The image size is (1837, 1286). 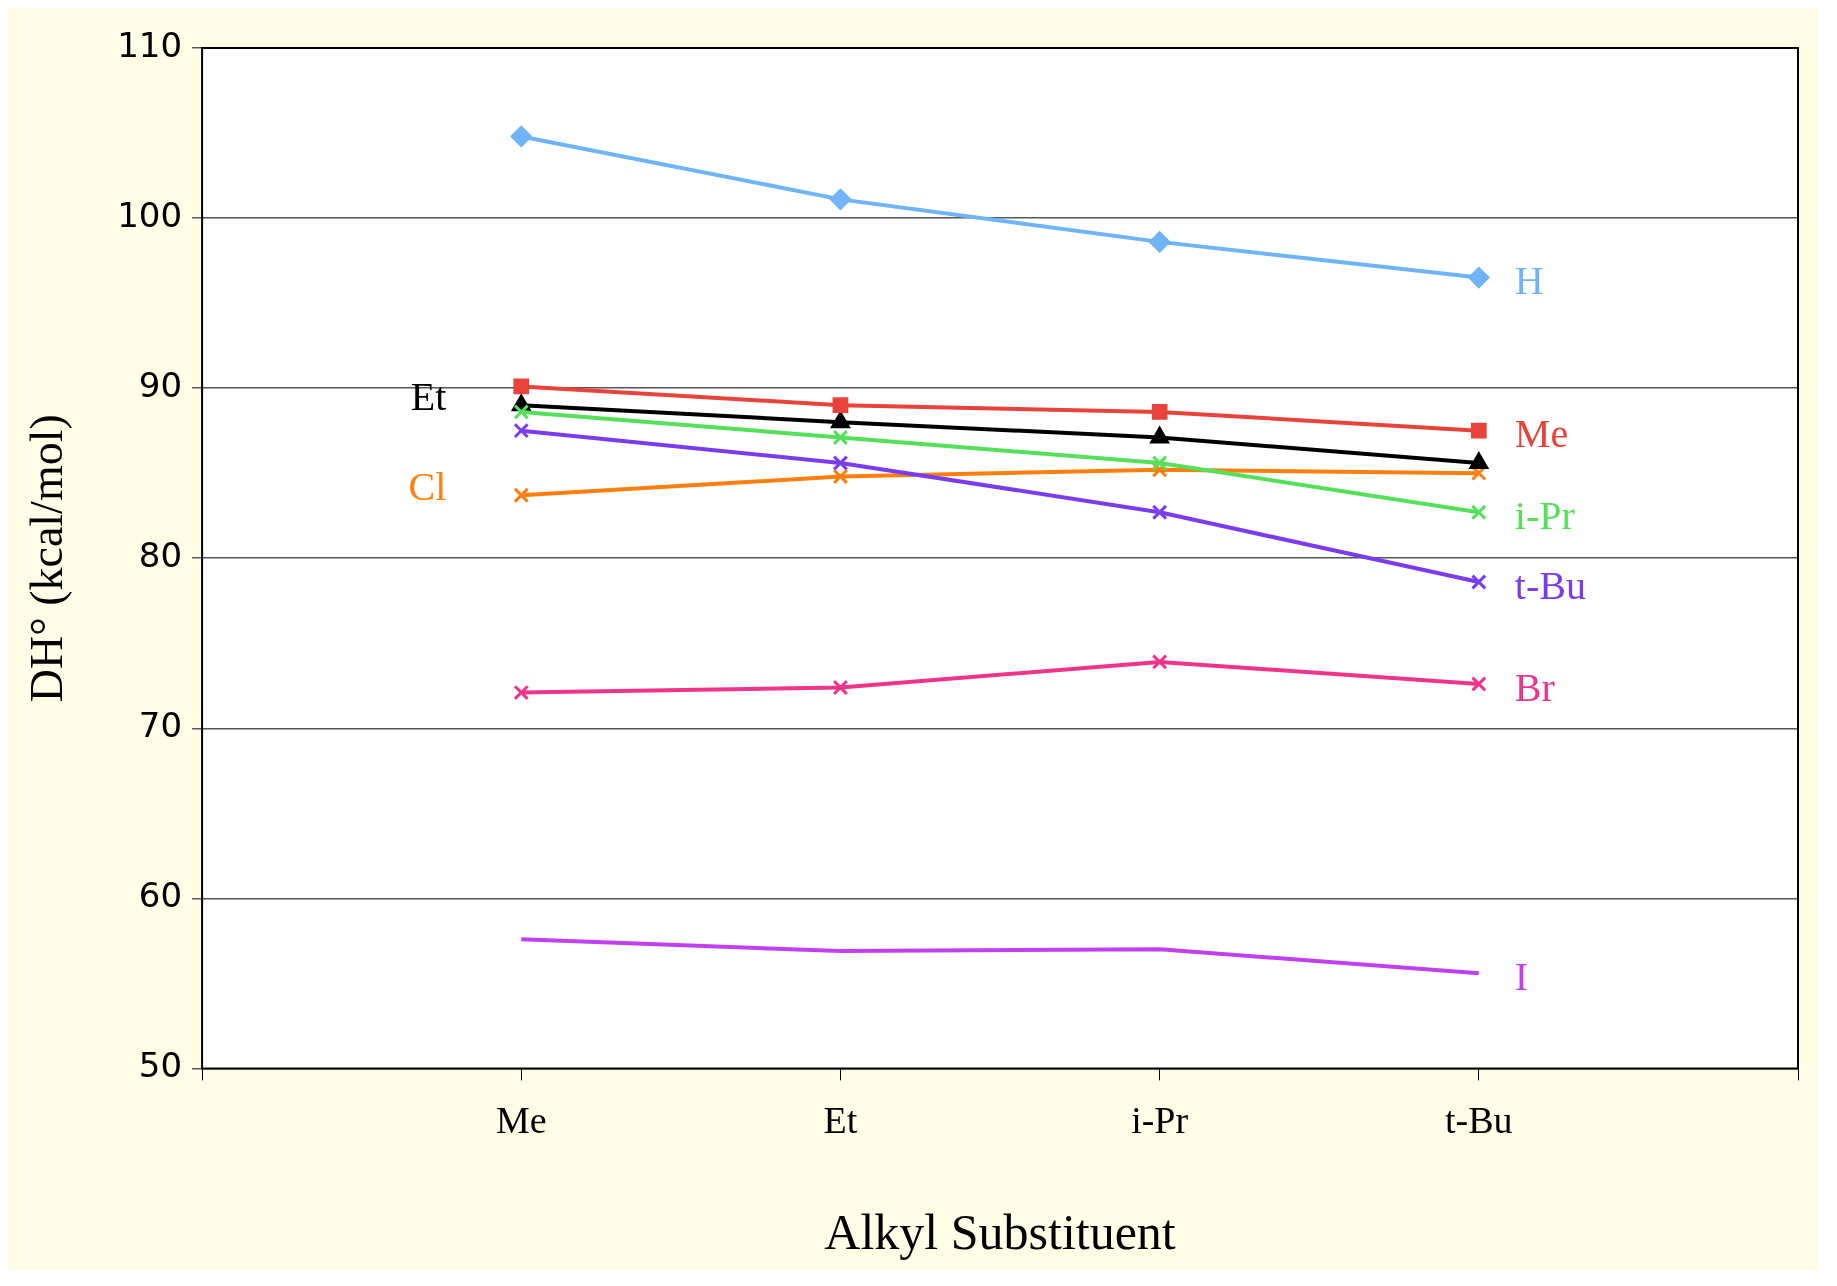 I want to click on y-axis-title: DH° (kcal/mol), so click(x=46, y=558).